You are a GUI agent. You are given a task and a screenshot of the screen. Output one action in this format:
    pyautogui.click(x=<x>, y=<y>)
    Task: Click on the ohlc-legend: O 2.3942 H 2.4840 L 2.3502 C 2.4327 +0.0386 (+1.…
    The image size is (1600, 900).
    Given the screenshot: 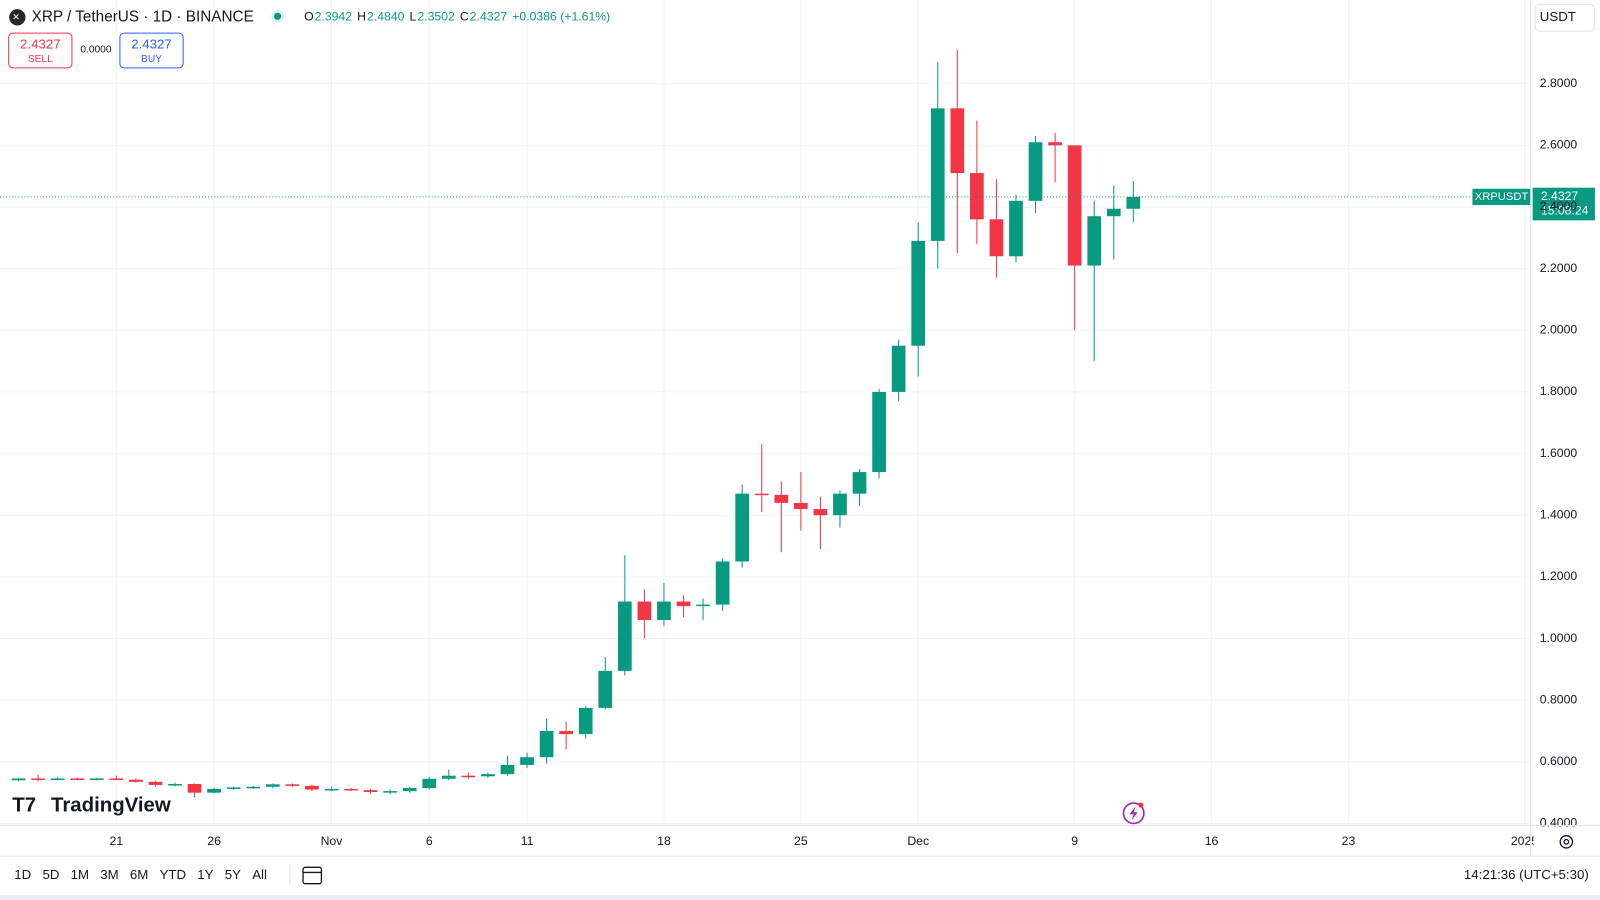 What is the action you would take?
    pyautogui.click(x=457, y=17)
    